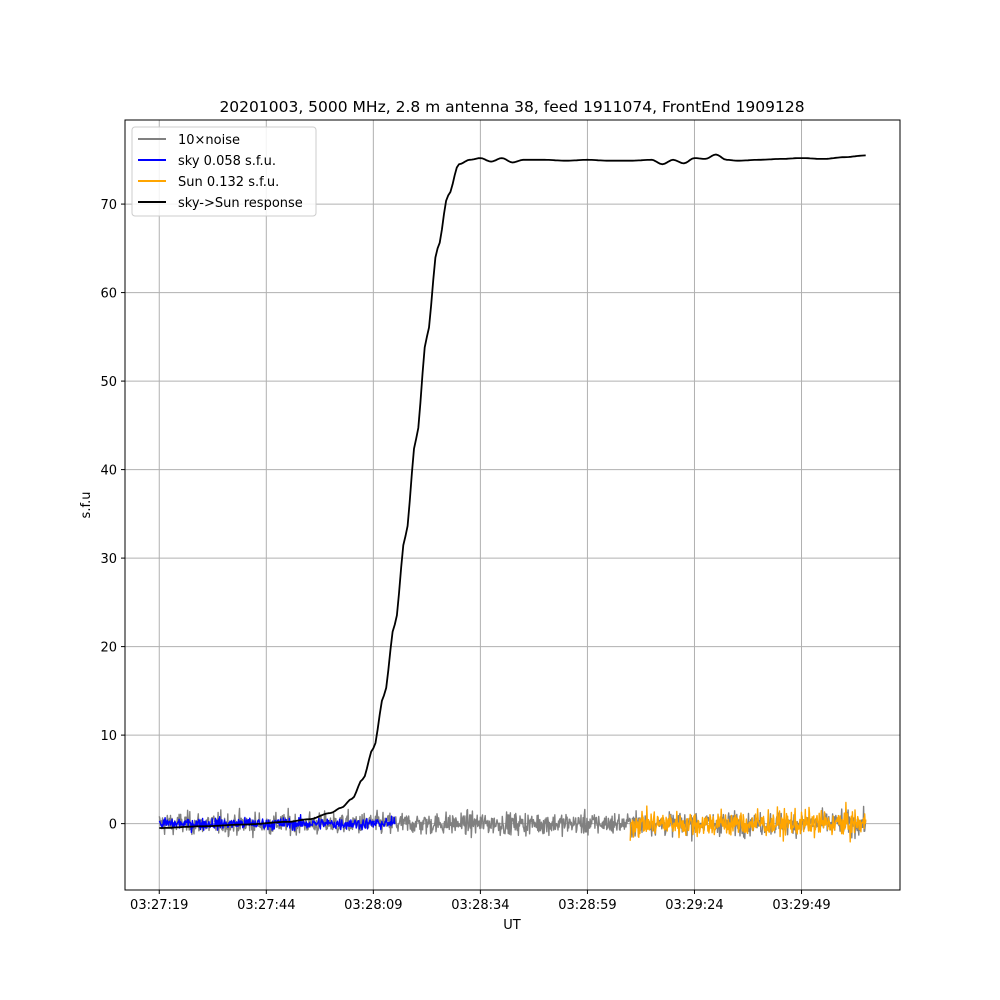 This screenshot has width=1000, height=1000. I want to click on x-tick-label: 03:28:59, so click(587, 905).